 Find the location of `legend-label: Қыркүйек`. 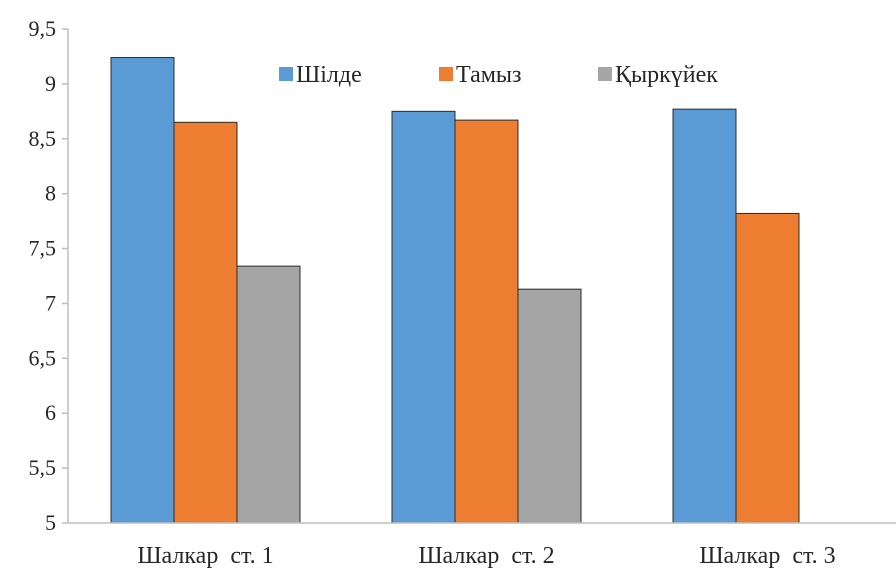

legend-label: Қыркүйек is located at coordinates (666, 75).